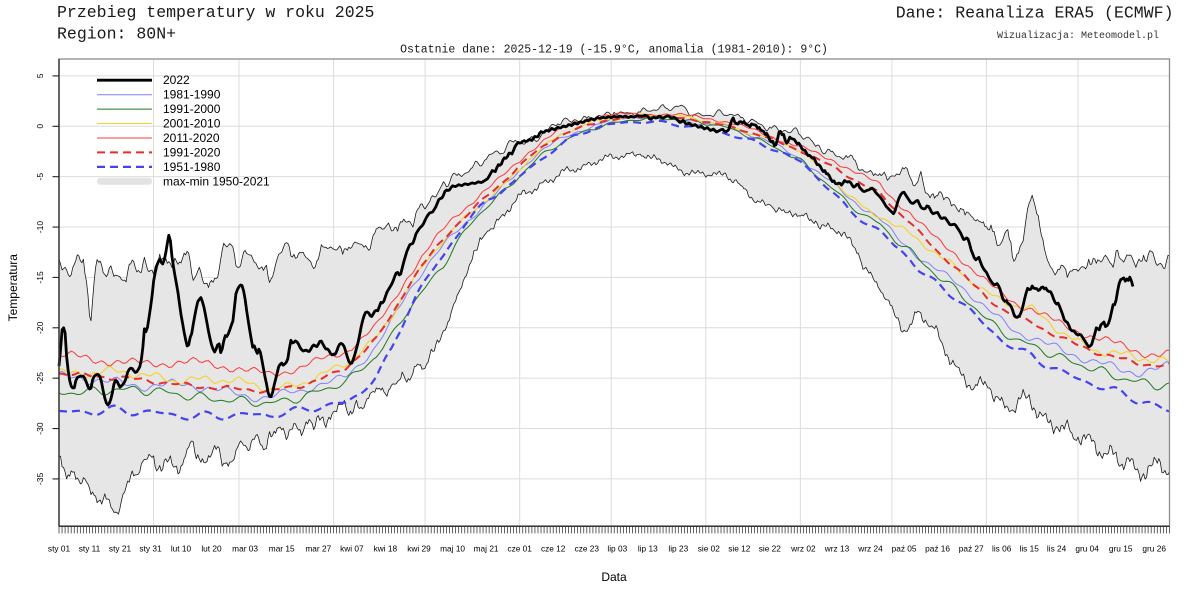 The image size is (1200, 605). I want to click on svg-text: kwi 18, so click(386, 549).